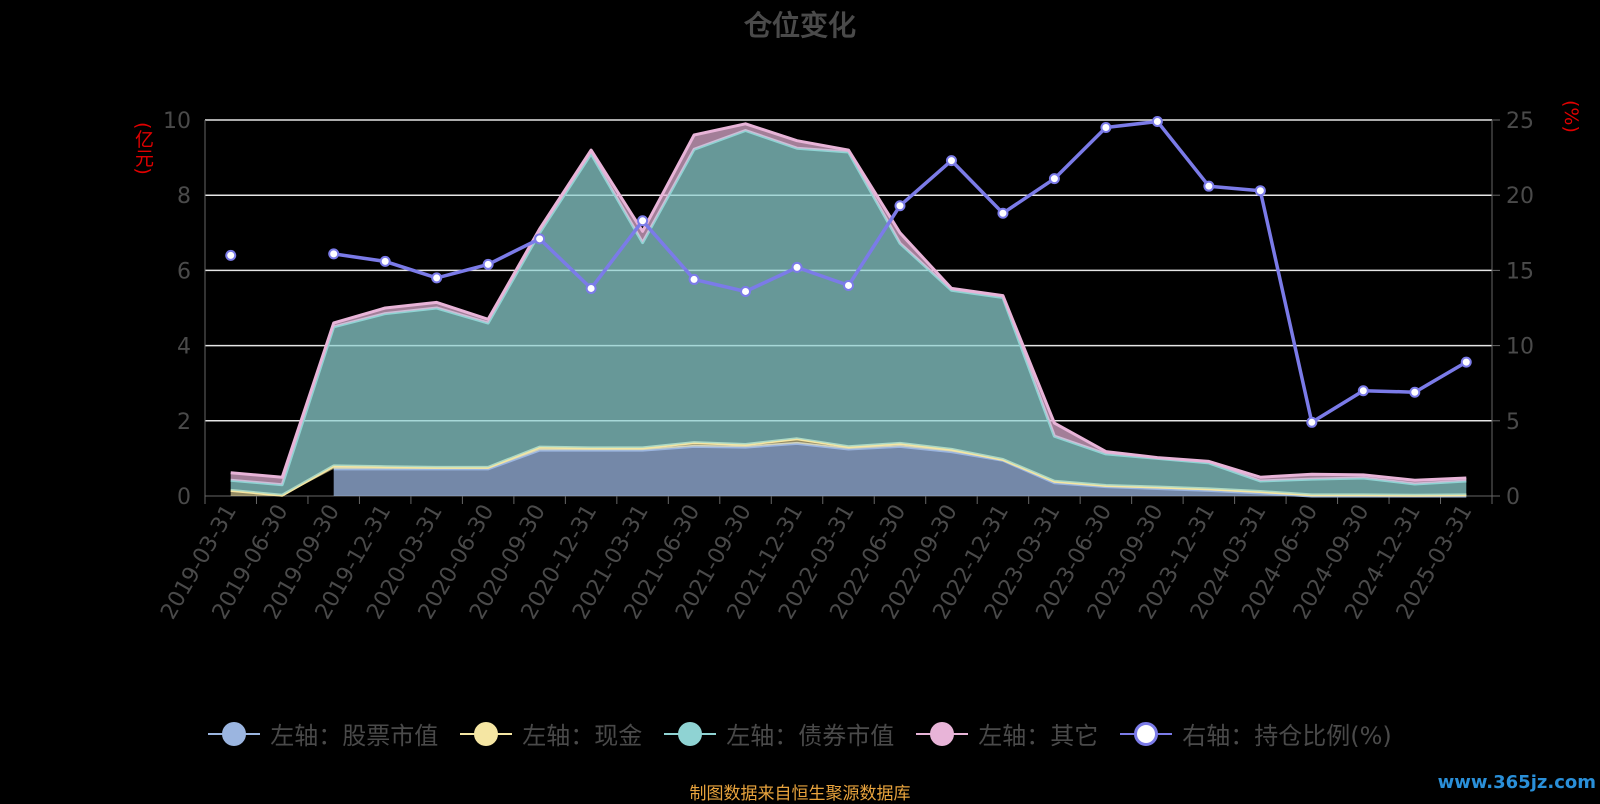 The width and height of the screenshot is (1600, 804). I want to click on legend-item: 左轴：其它, so click(1007, 733).